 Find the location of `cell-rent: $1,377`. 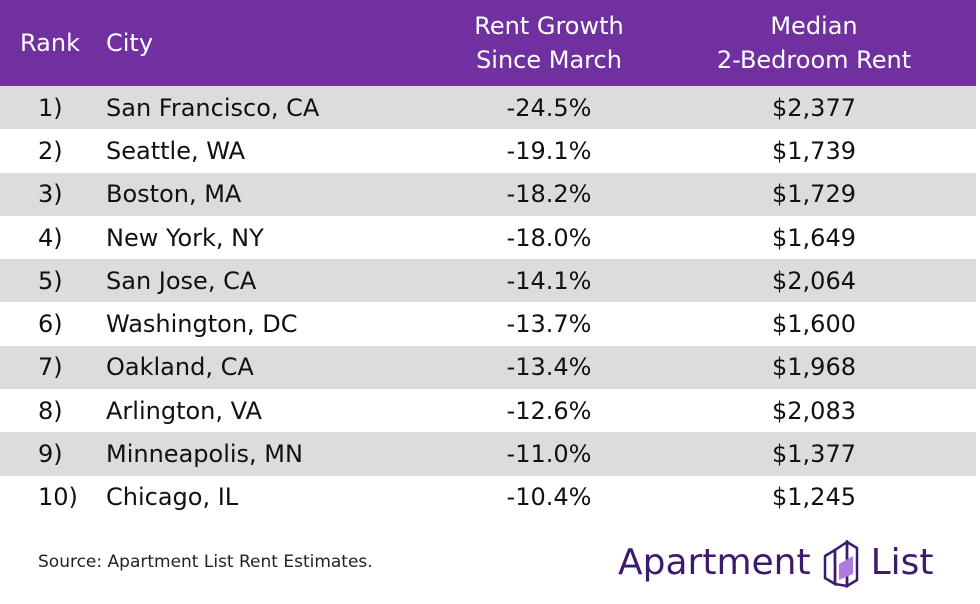

cell-rent: $1,377 is located at coordinates (814, 454).